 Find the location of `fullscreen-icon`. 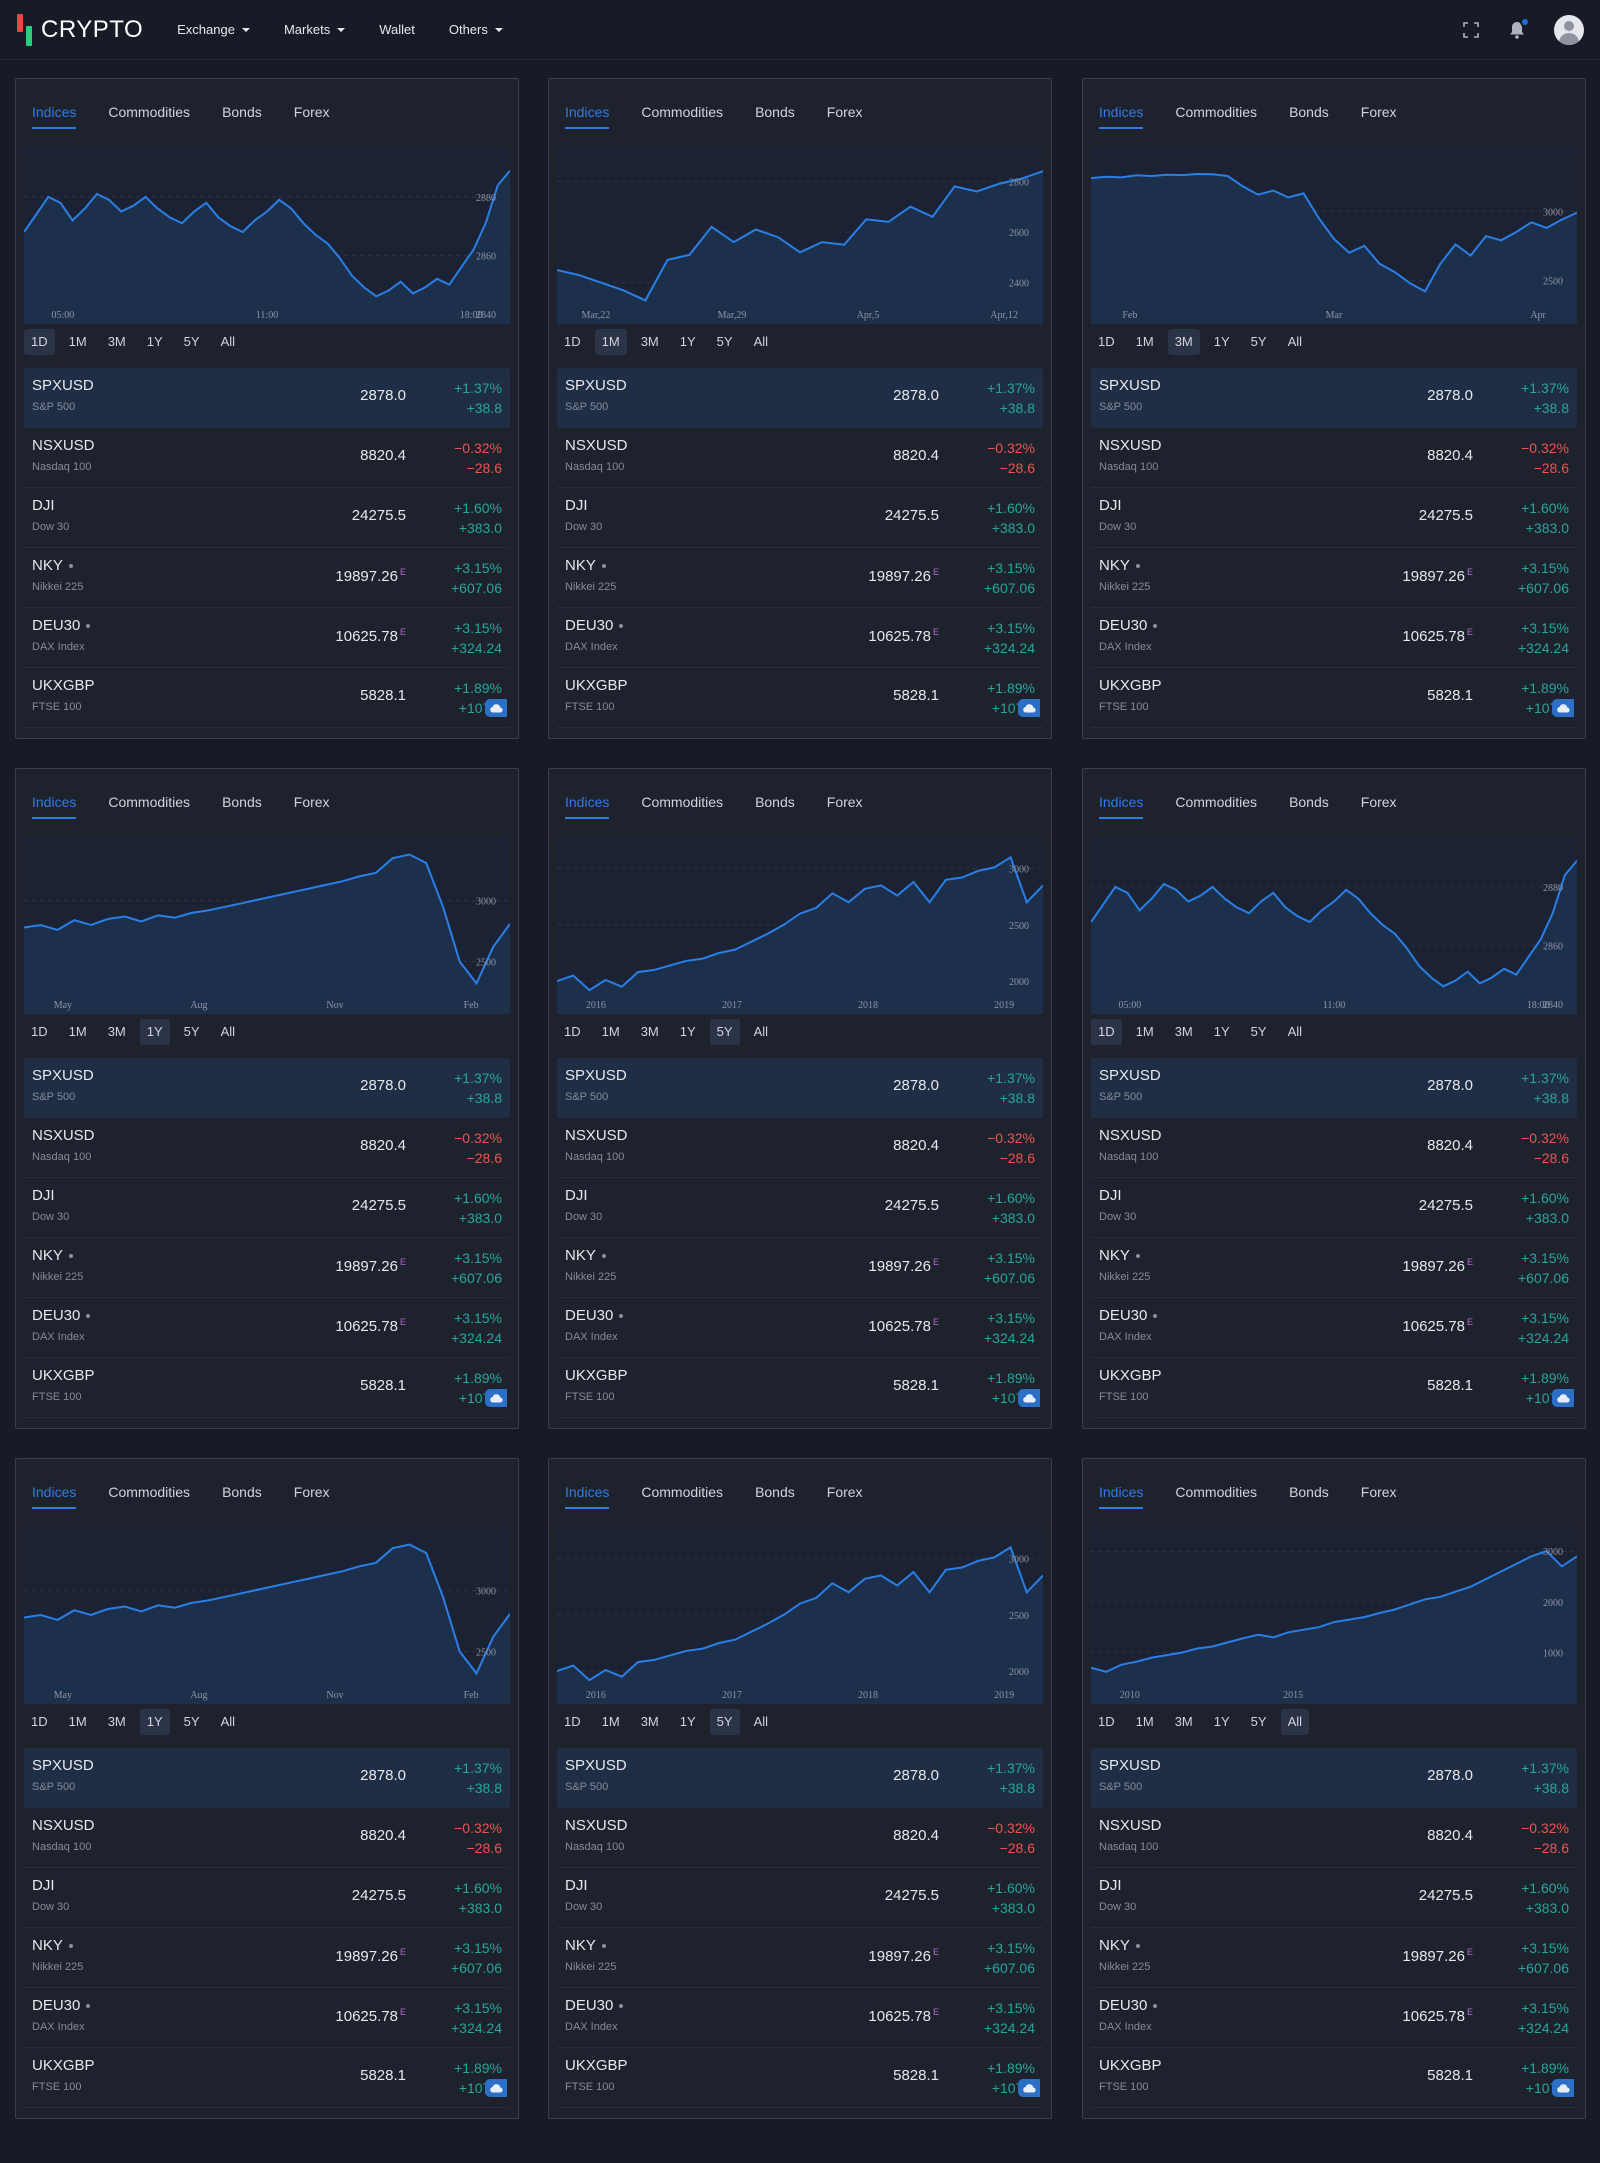

fullscreen-icon is located at coordinates (1471, 30).